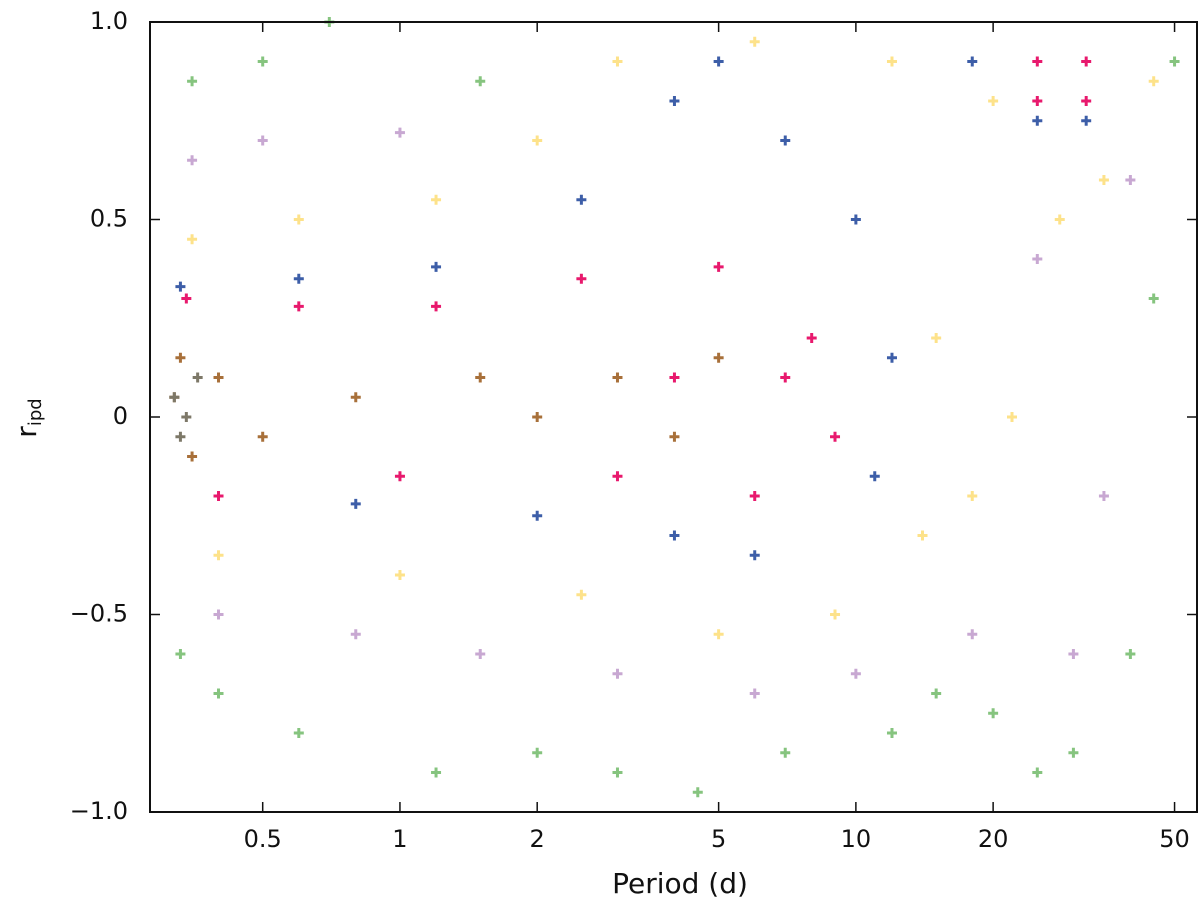  What do you see at coordinates (399, 839) in the screenshot?
I see `x-tick-label: 1` at bounding box center [399, 839].